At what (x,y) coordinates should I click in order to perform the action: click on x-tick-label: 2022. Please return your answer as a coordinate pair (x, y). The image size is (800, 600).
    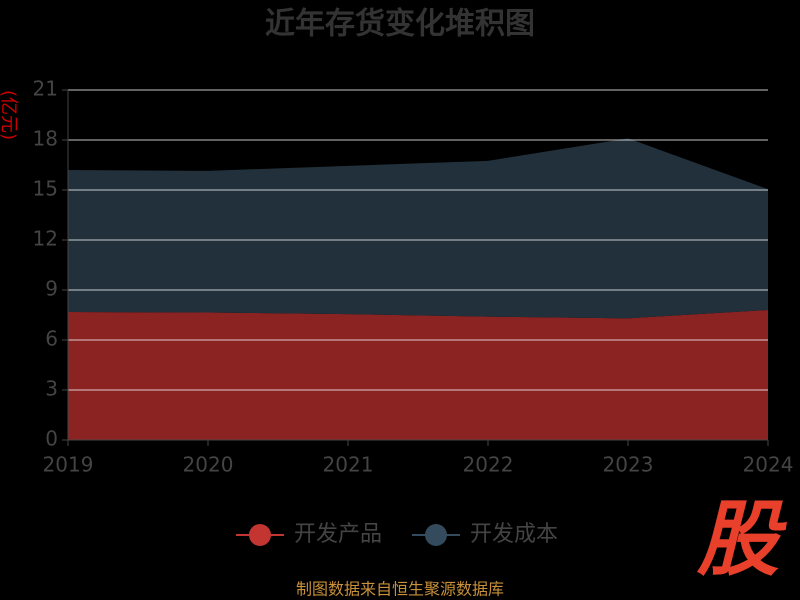
    Looking at the image, I should click on (488, 465).